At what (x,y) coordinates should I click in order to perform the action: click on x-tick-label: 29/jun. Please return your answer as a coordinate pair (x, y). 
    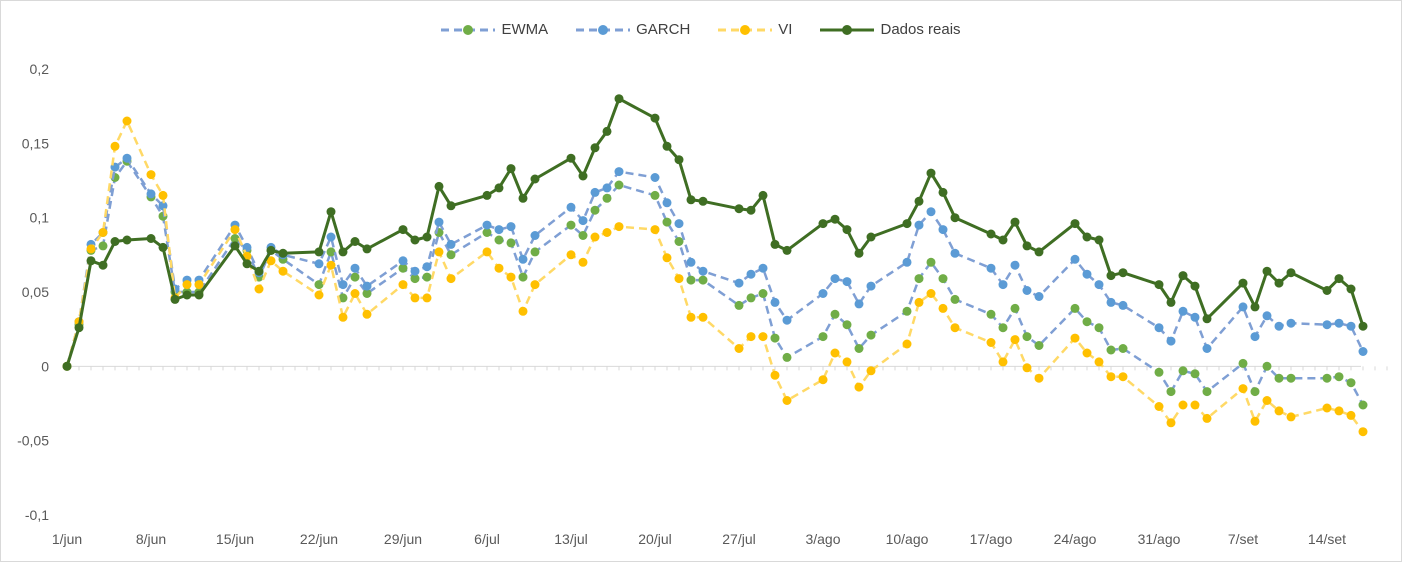
    Looking at the image, I should click on (403, 539).